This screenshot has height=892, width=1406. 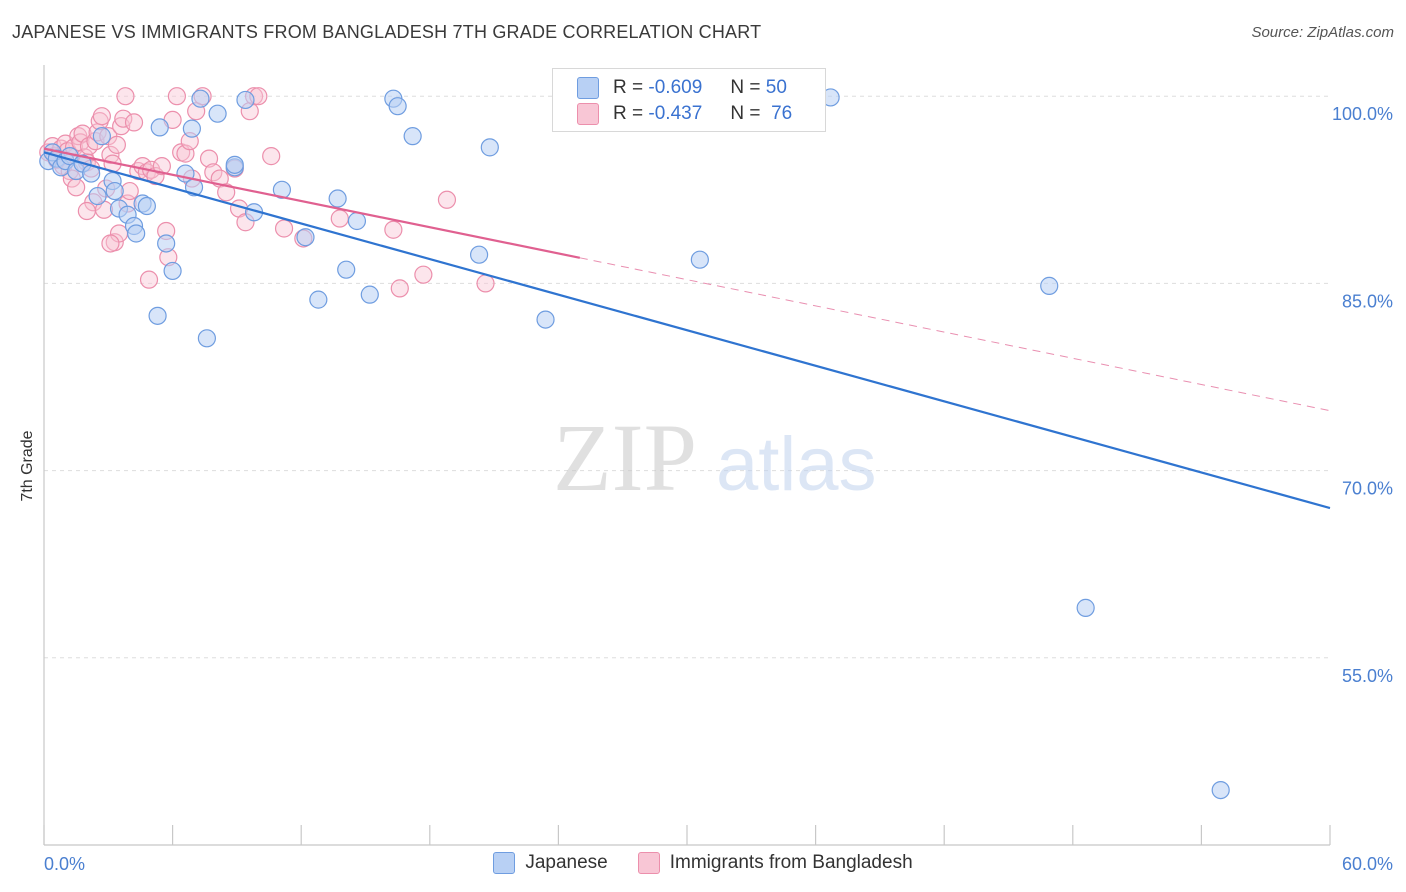 I want to click on legend-item-japanese: Japanese, so click(x=550, y=863).